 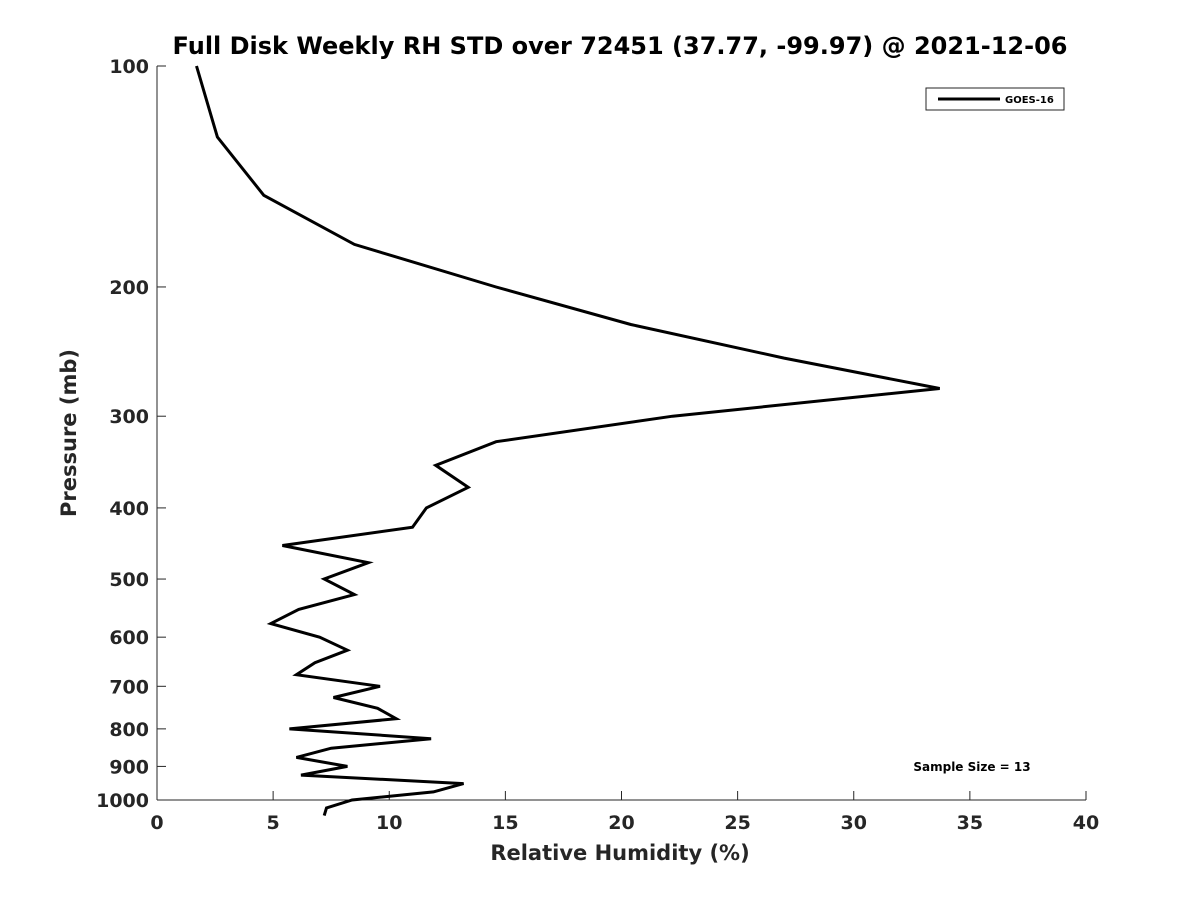 What do you see at coordinates (854, 823) in the screenshot?
I see `x-tick-label: 30` at bounding box center [854, 823].